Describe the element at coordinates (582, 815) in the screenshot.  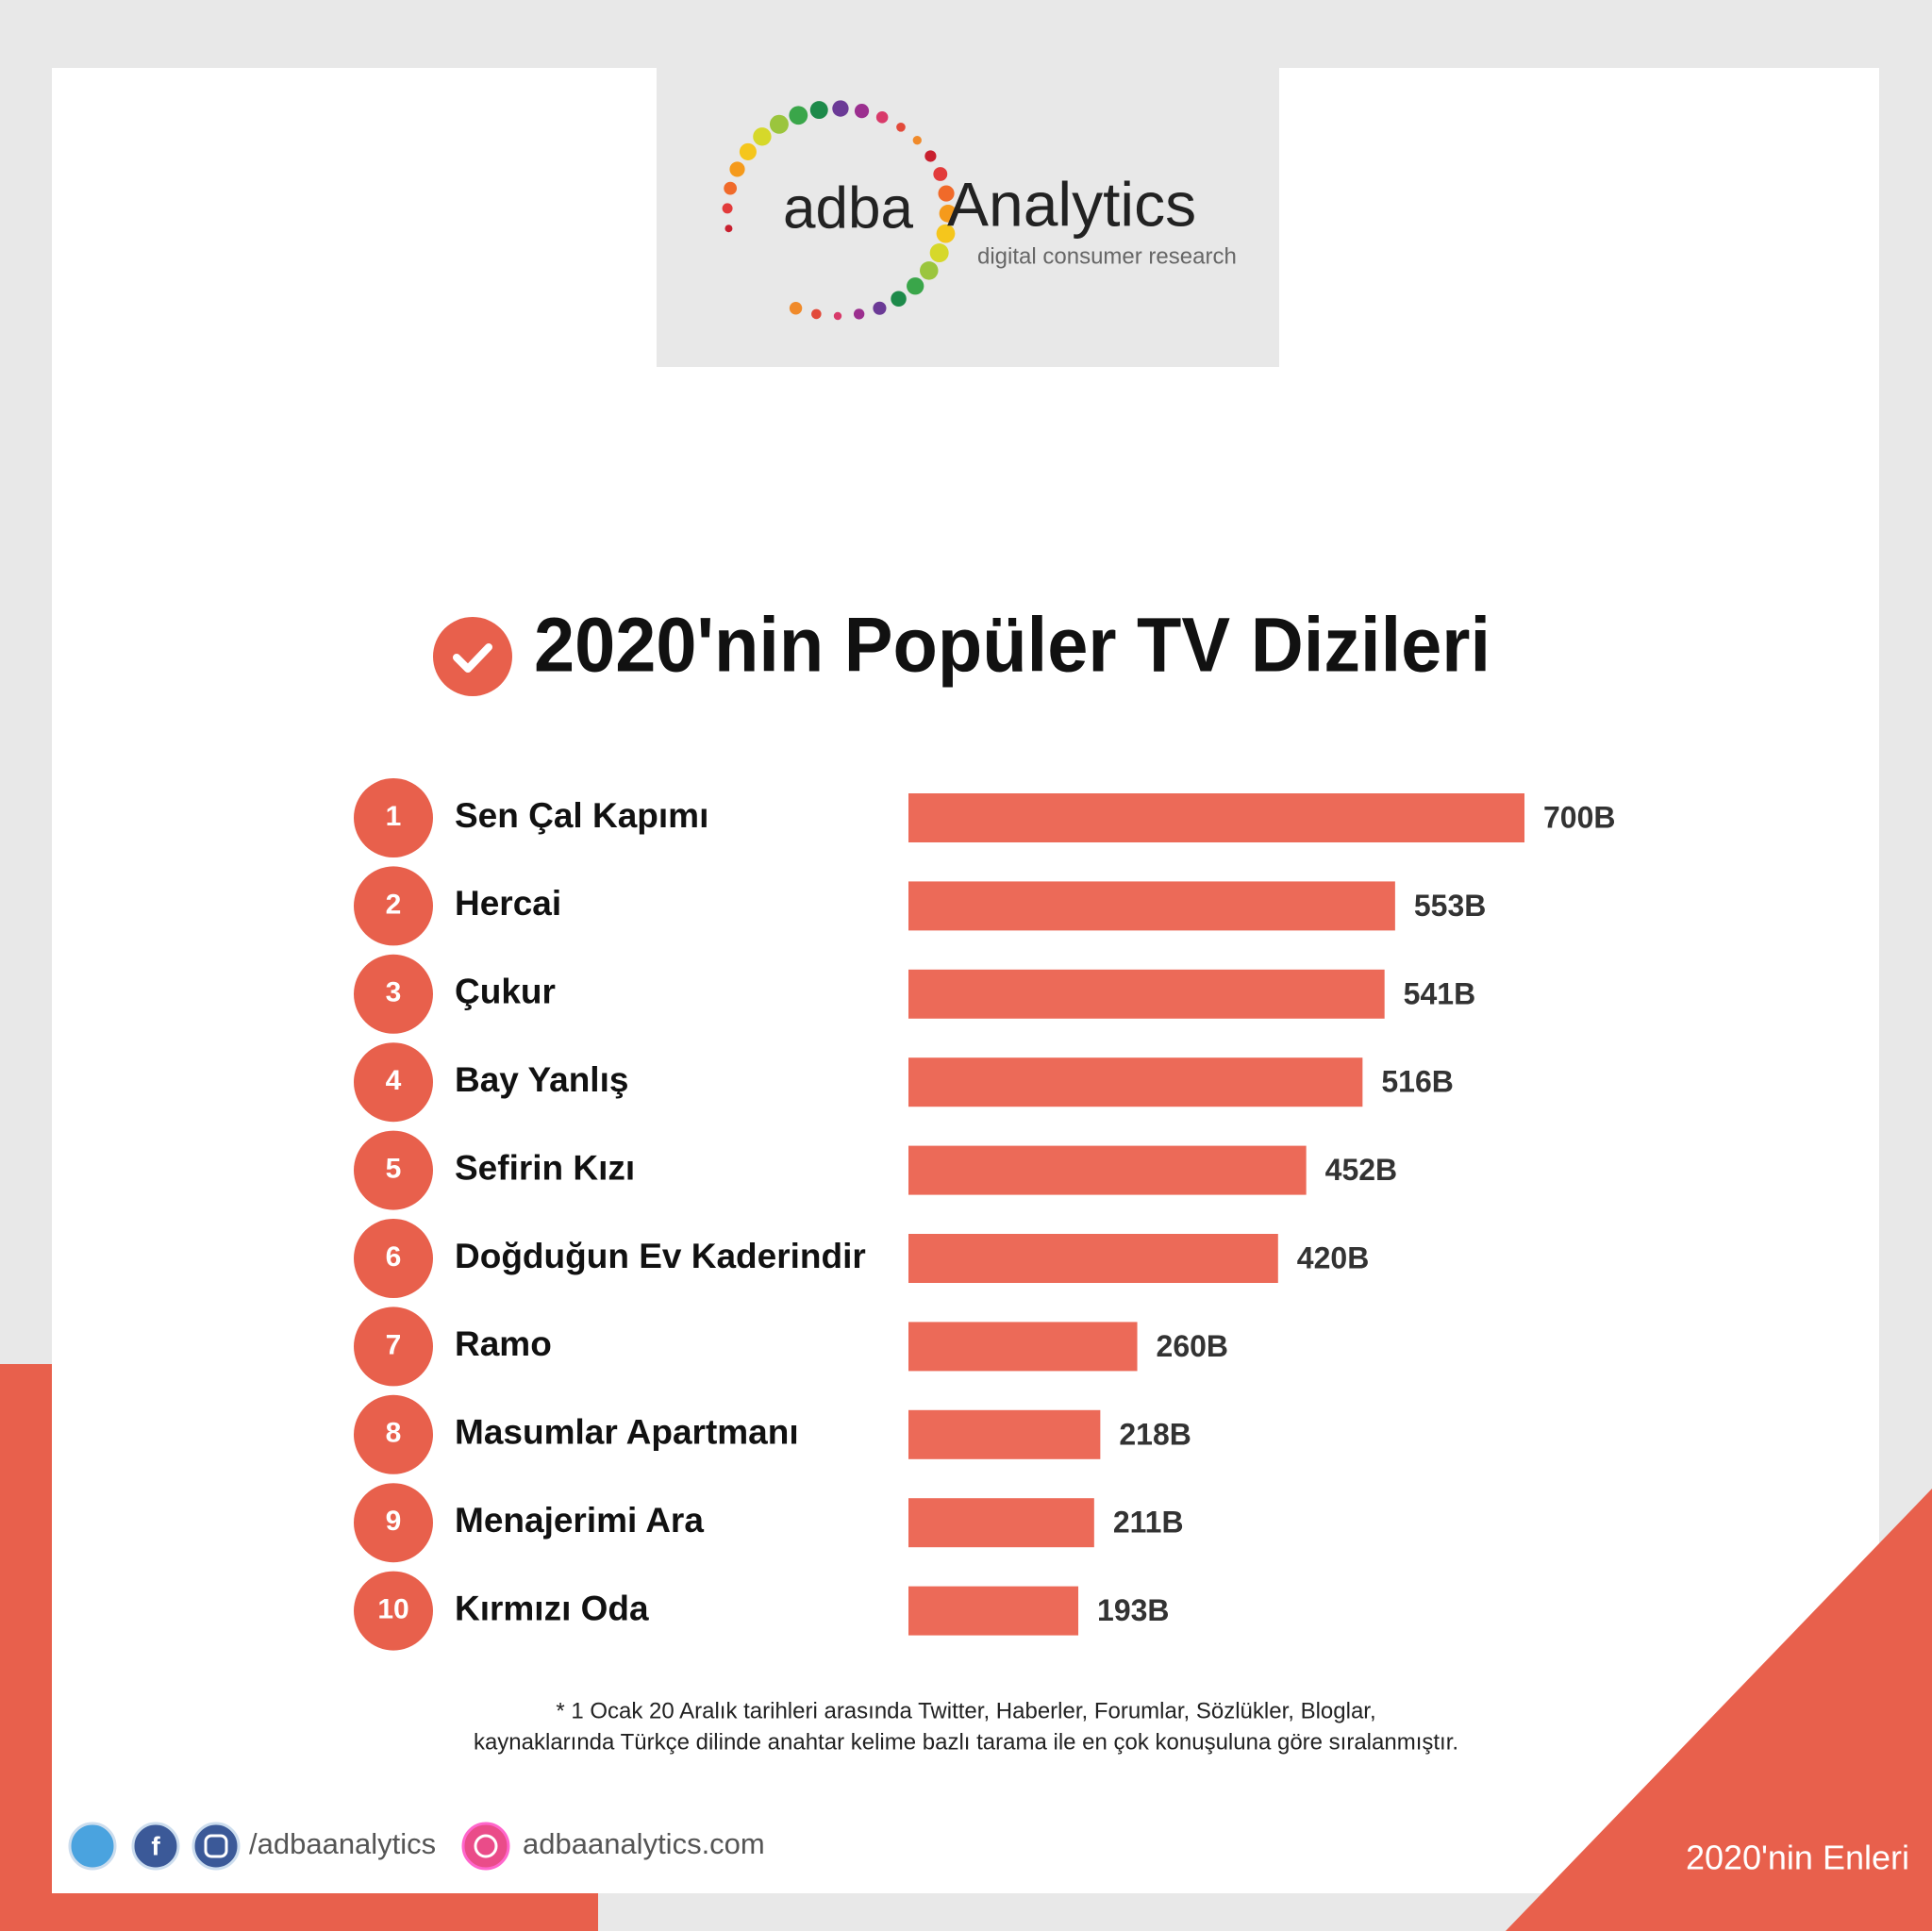
I see `category-label: Sen Çal Kapımı` at that location.